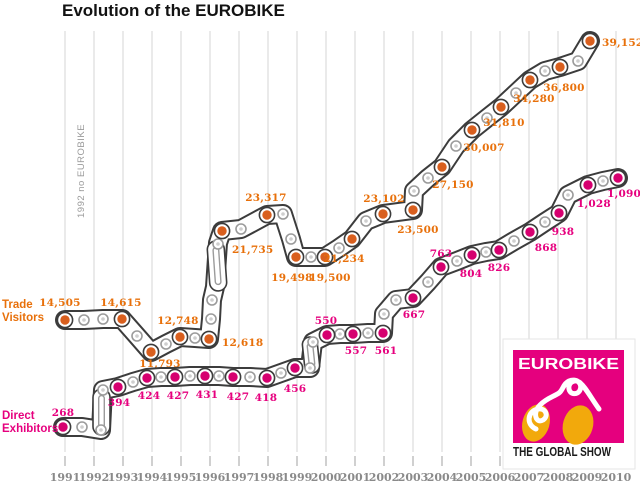  I want to click on year-label: 1993, so click(123, 477).